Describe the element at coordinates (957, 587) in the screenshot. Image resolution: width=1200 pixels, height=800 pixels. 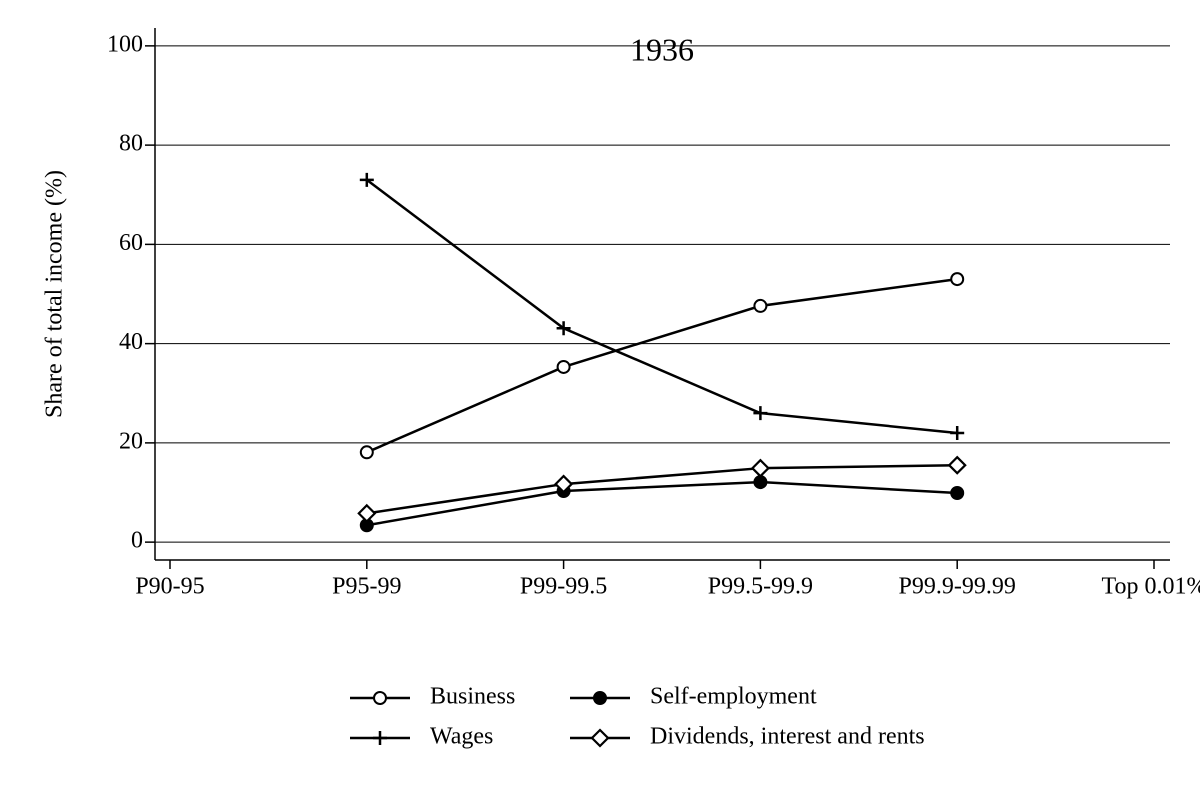
I see `x-tick-label: P99.9-99.99` at that location.